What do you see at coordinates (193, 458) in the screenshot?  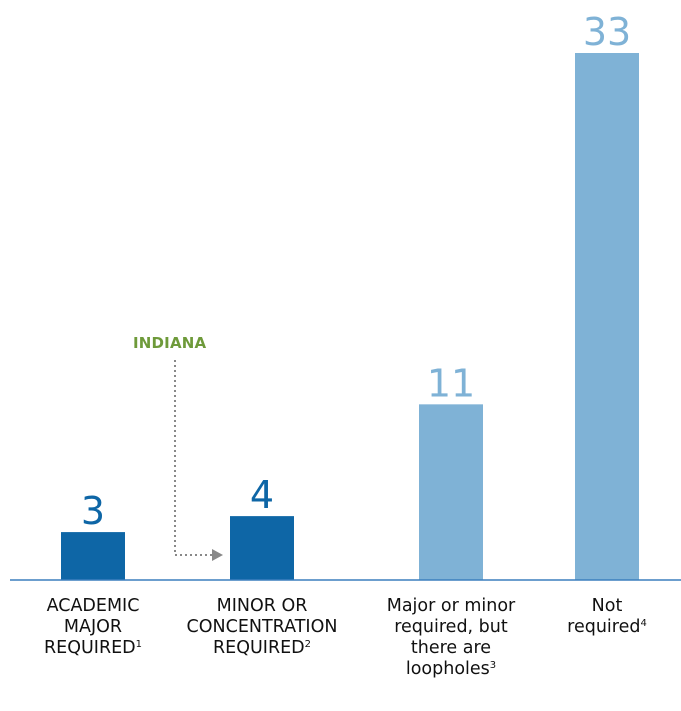 I see `indiana-callout-arrow` at bounding box center [193, 458].